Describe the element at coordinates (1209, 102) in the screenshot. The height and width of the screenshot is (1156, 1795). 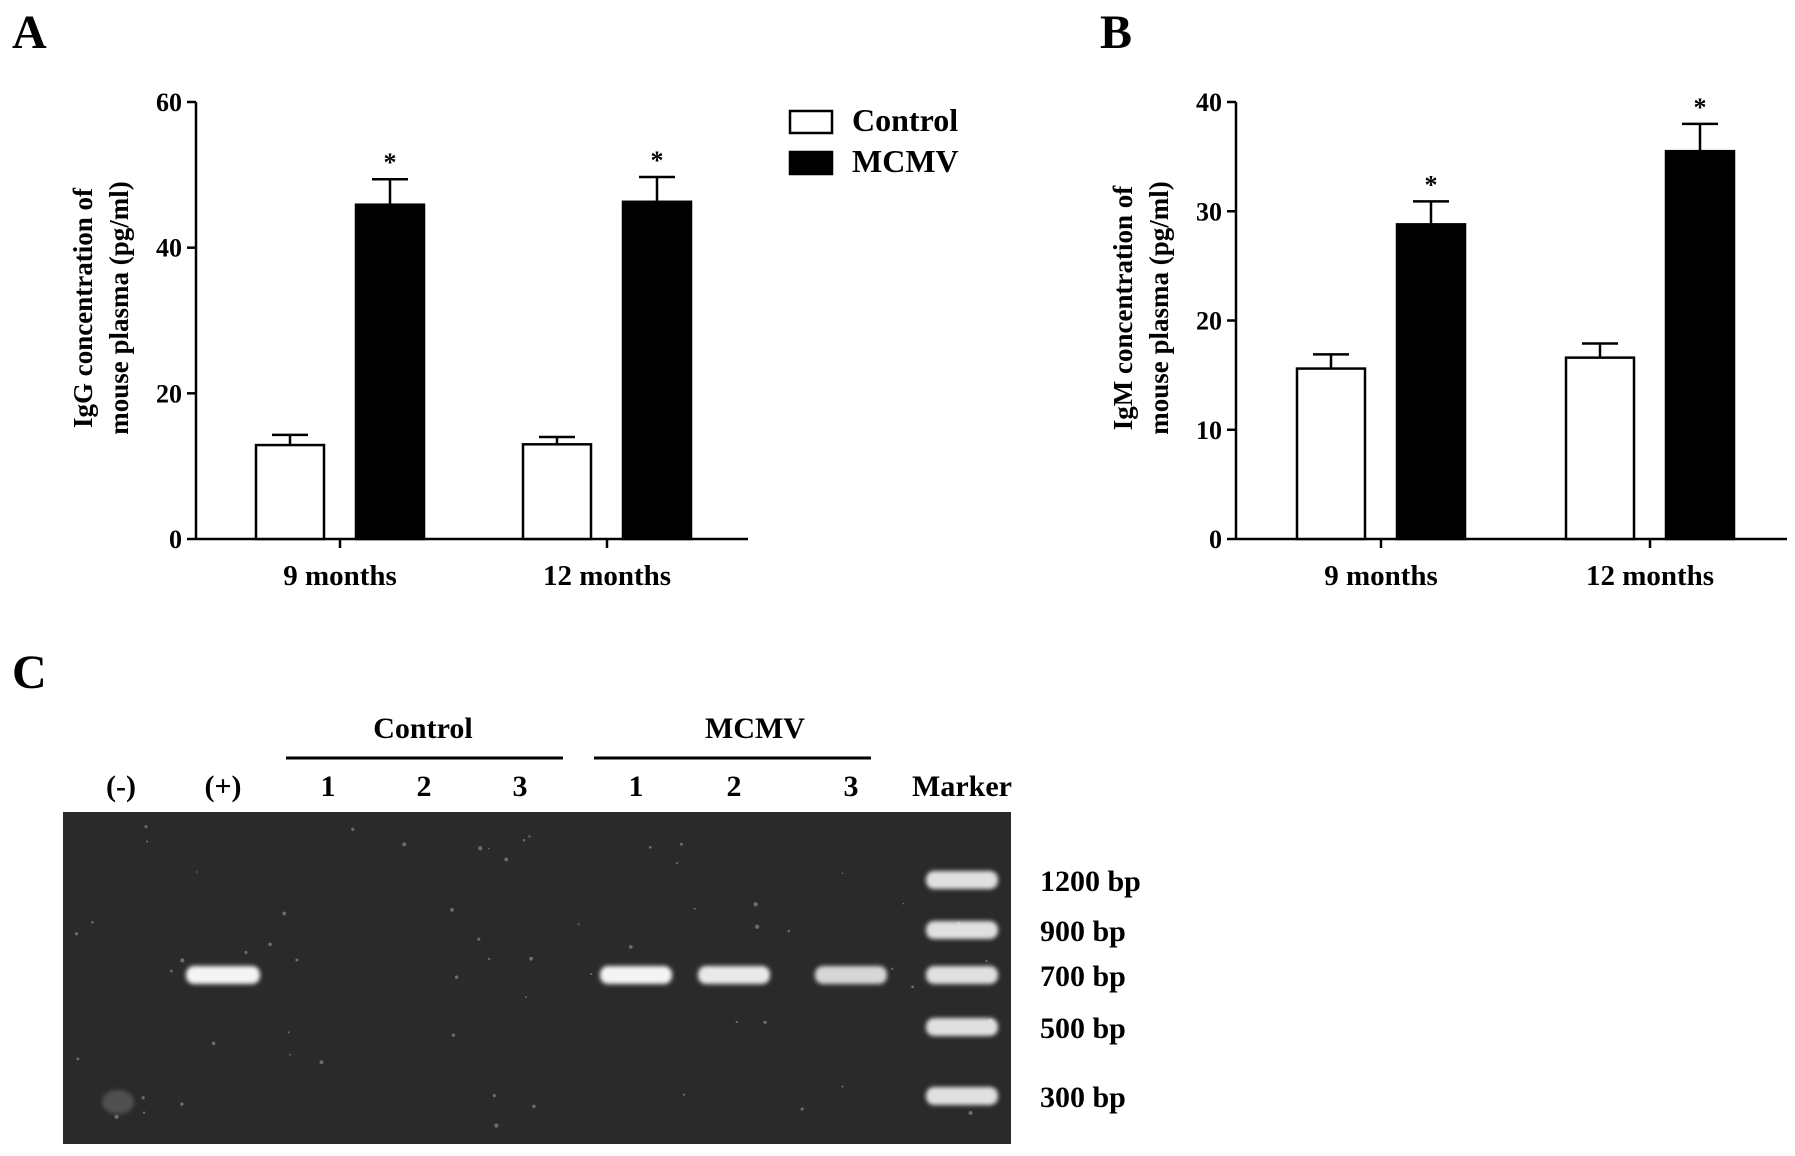
I see `chart-b-ytick-label: 40` at that location.